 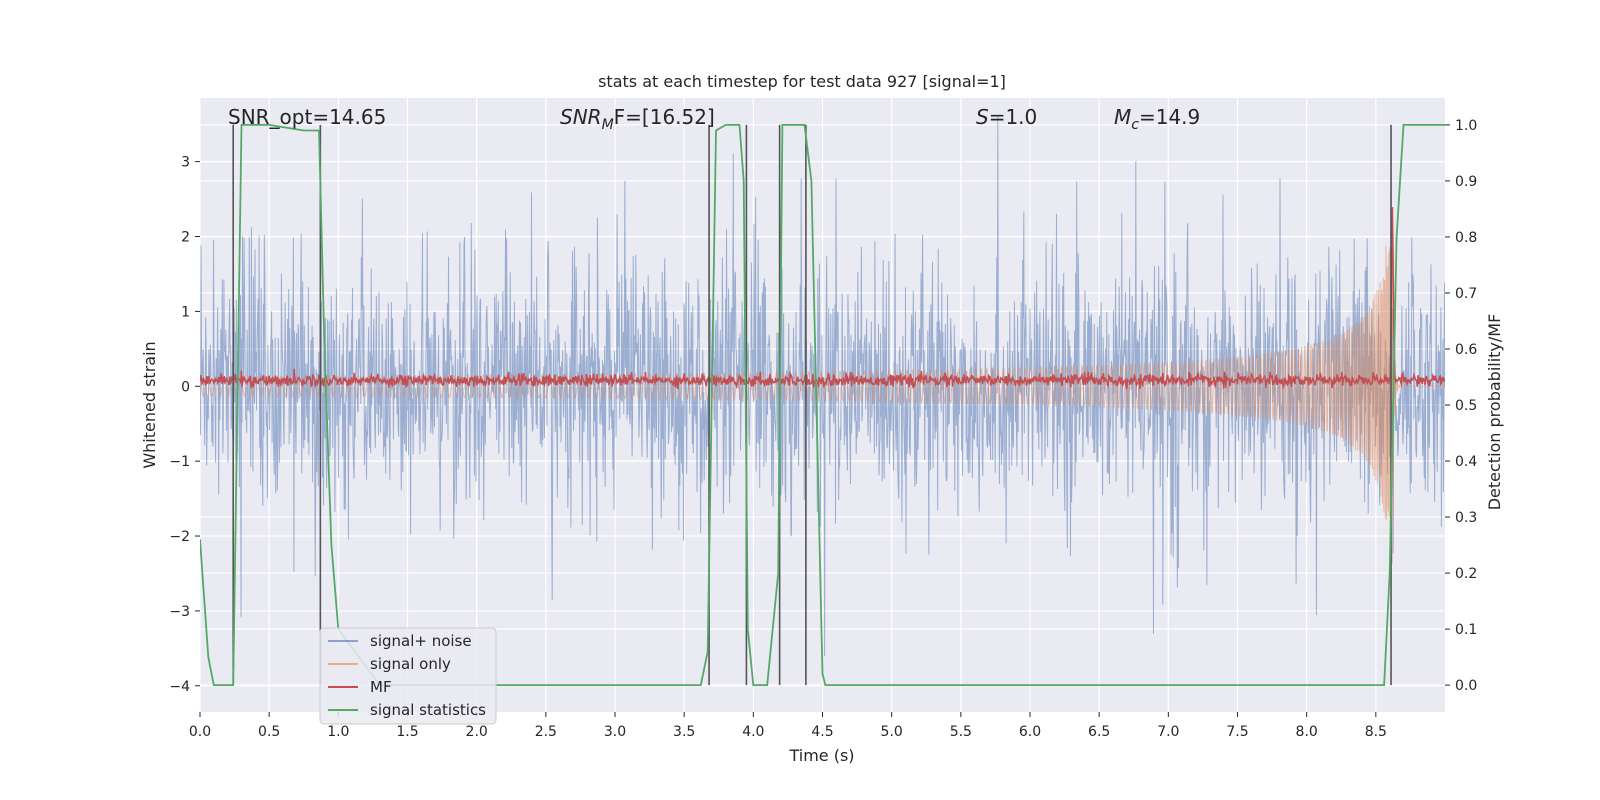 What do you see at coordinates (428, 710) in the screenshot?
I see `legend-label-signal-statistics: signal statistics` at bounding box center [428, 710].